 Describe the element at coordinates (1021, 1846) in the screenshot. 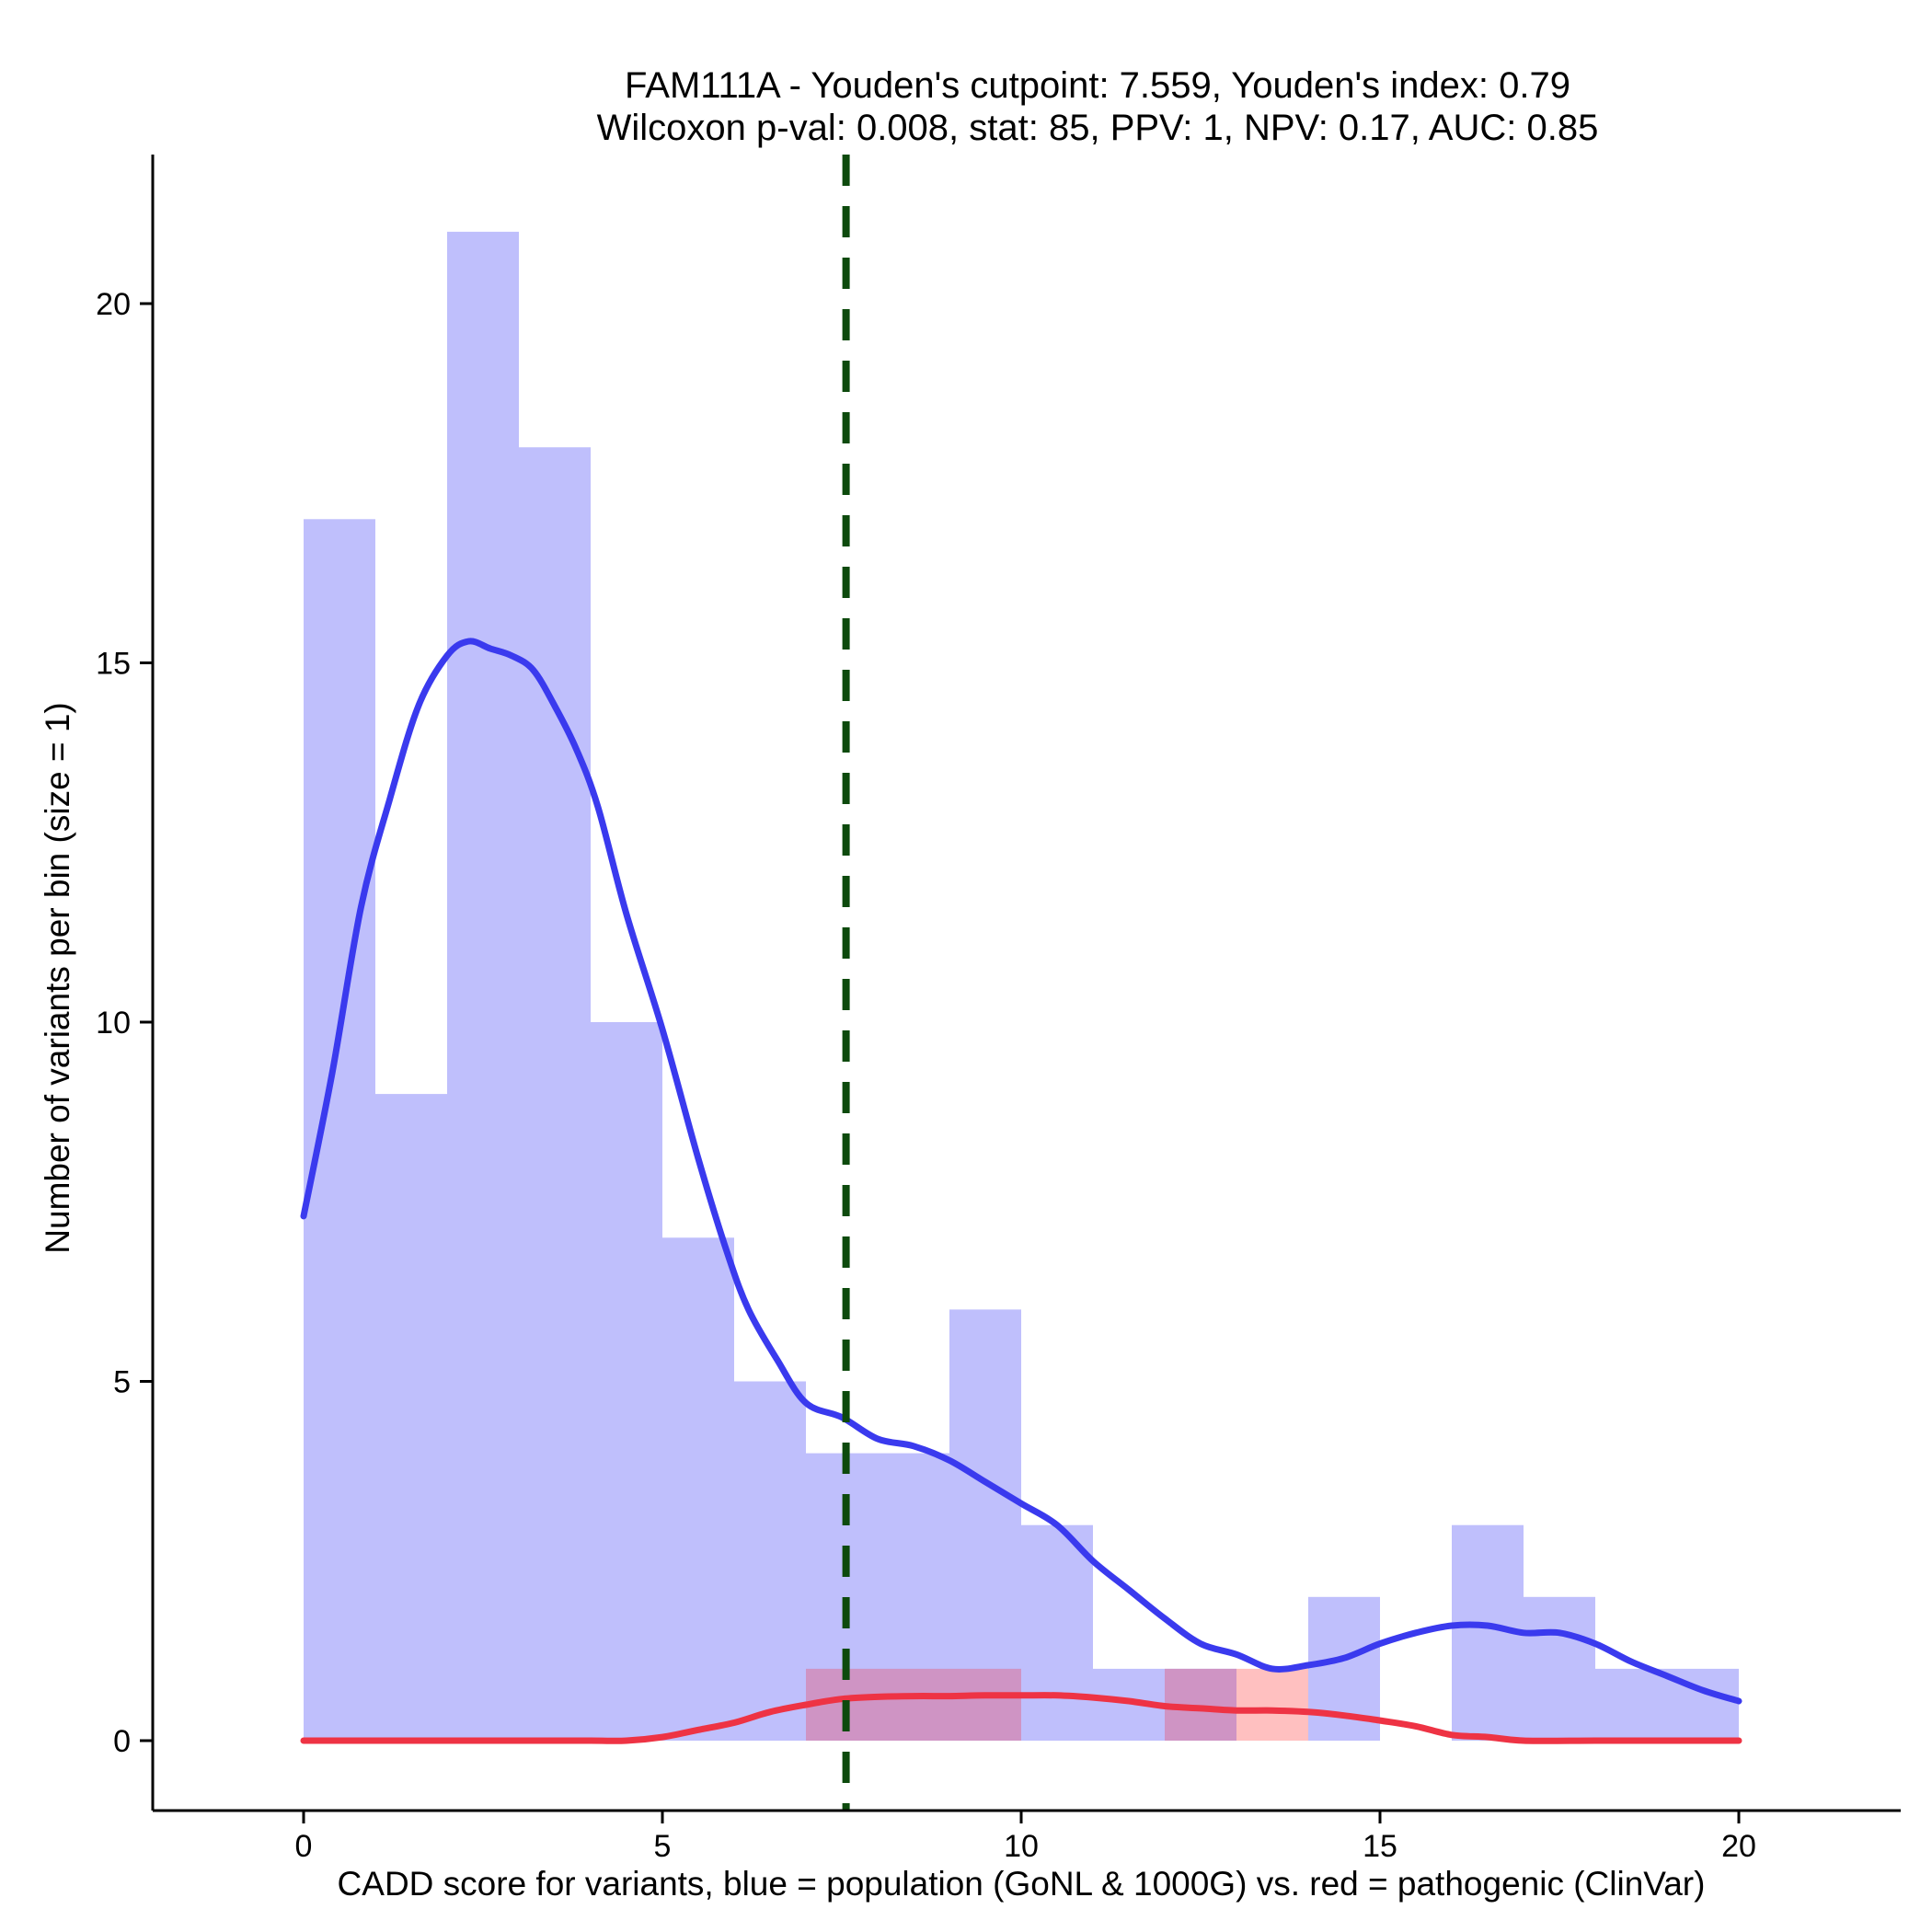

I see `x-tick-label-10: 10` at that location.